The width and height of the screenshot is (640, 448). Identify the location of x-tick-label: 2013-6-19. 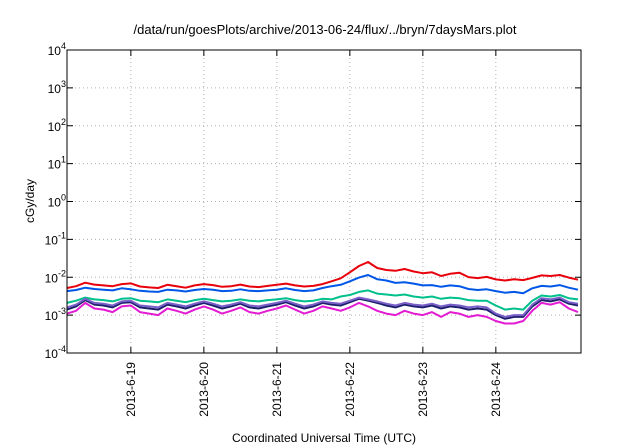
(131, 389).